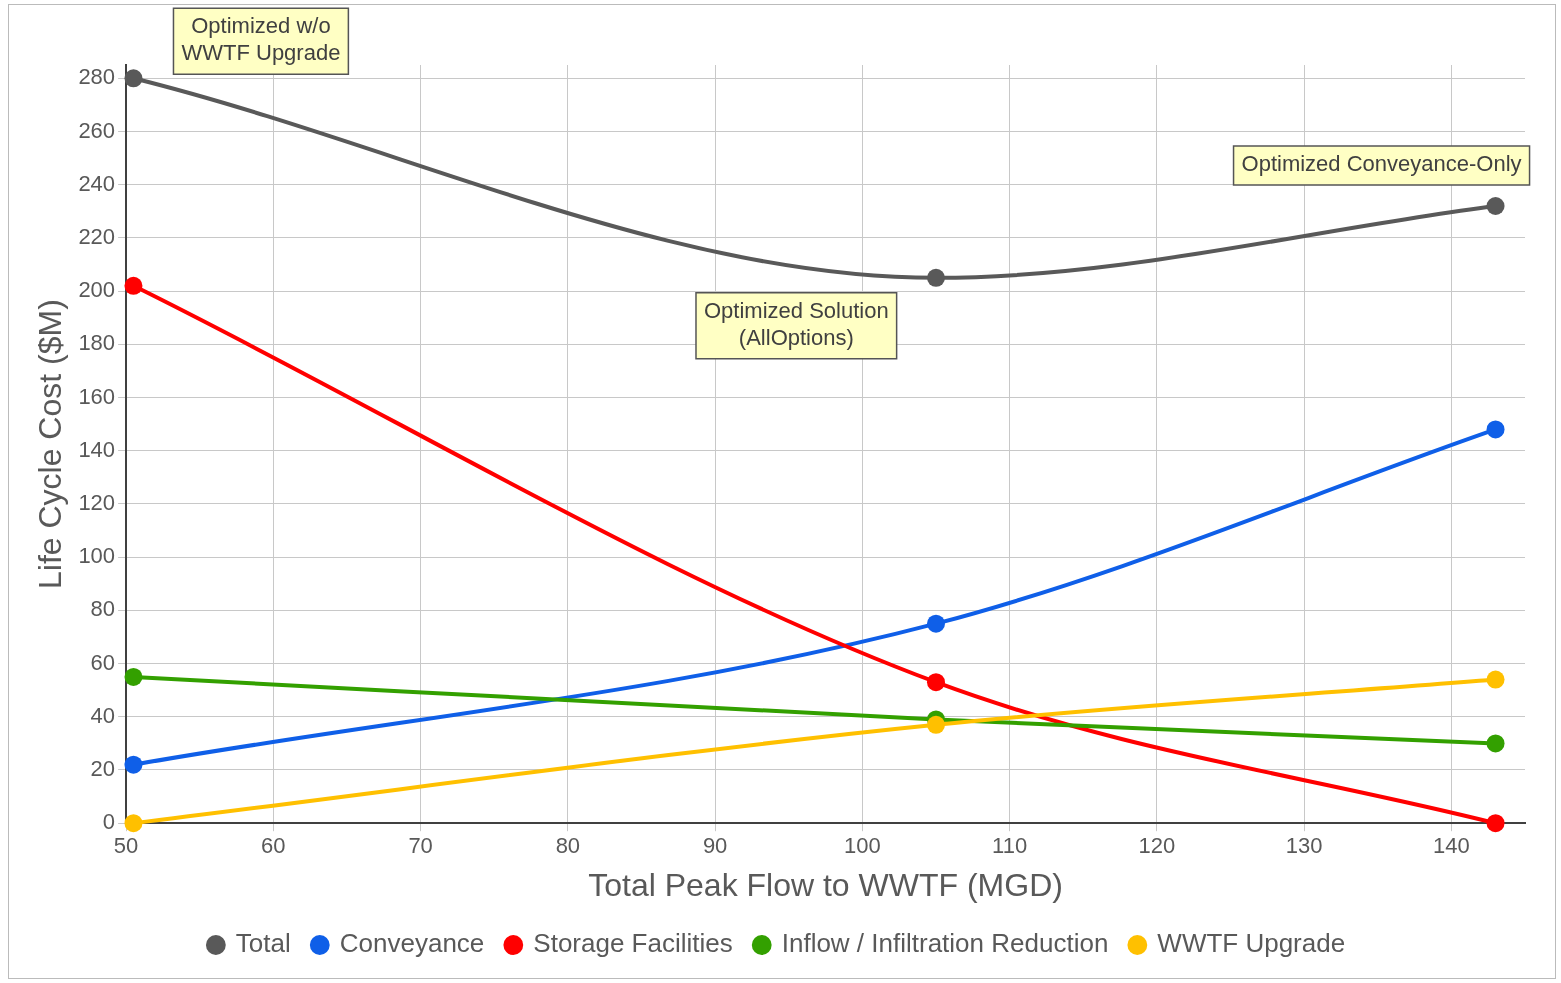 This screenshot has width=1561, height=983. Describe the element at coordinates (97, 290) in the screenshot. I see `y-tick-label: 200` at that location.